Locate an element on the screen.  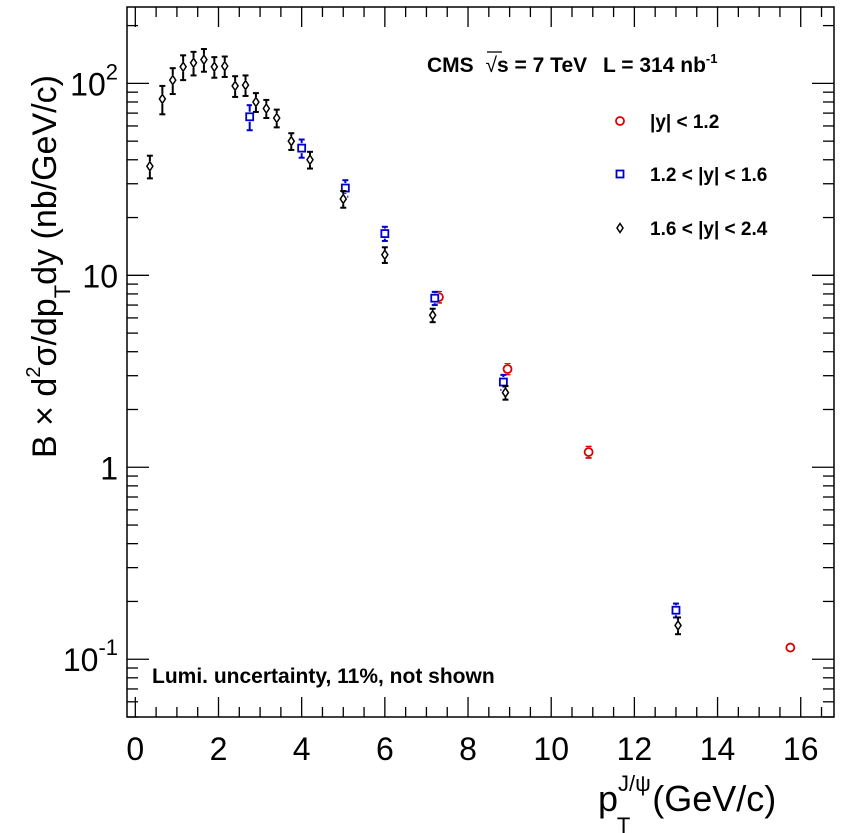
x-tick-label: 12 is located at coordinates (635, 749).